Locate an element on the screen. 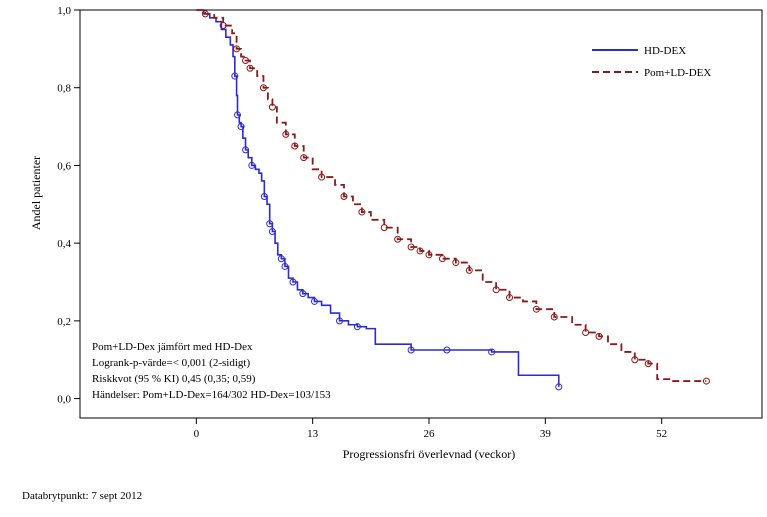 This screenshot has height=517, width=767. legend: HD-DEX Pom+LD-DEX is located at coordinates (651, 62).